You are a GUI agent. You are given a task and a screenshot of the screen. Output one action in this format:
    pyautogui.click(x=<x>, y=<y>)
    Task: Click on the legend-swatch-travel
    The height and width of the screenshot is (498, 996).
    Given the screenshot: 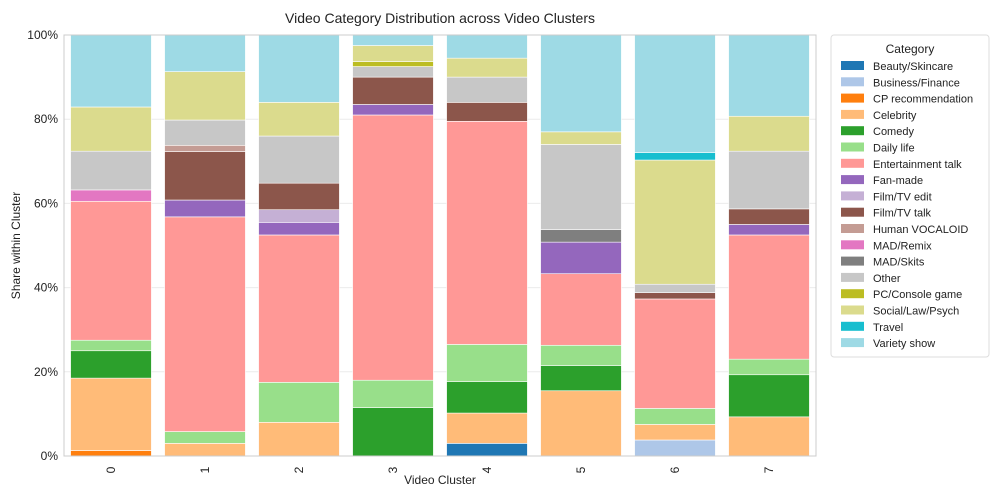 What is the action you would take?
    pyautogui.click(x=852, y=326)
    